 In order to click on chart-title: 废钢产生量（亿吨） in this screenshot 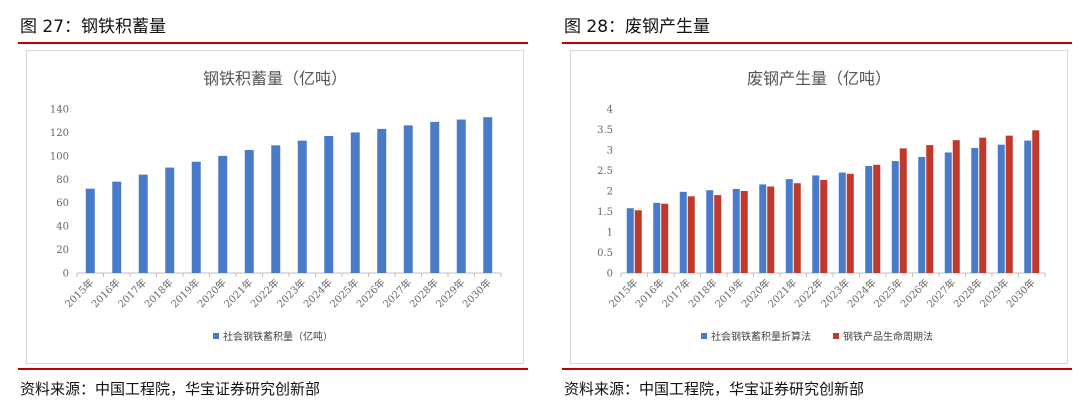, I will do `click(819, 78)`.